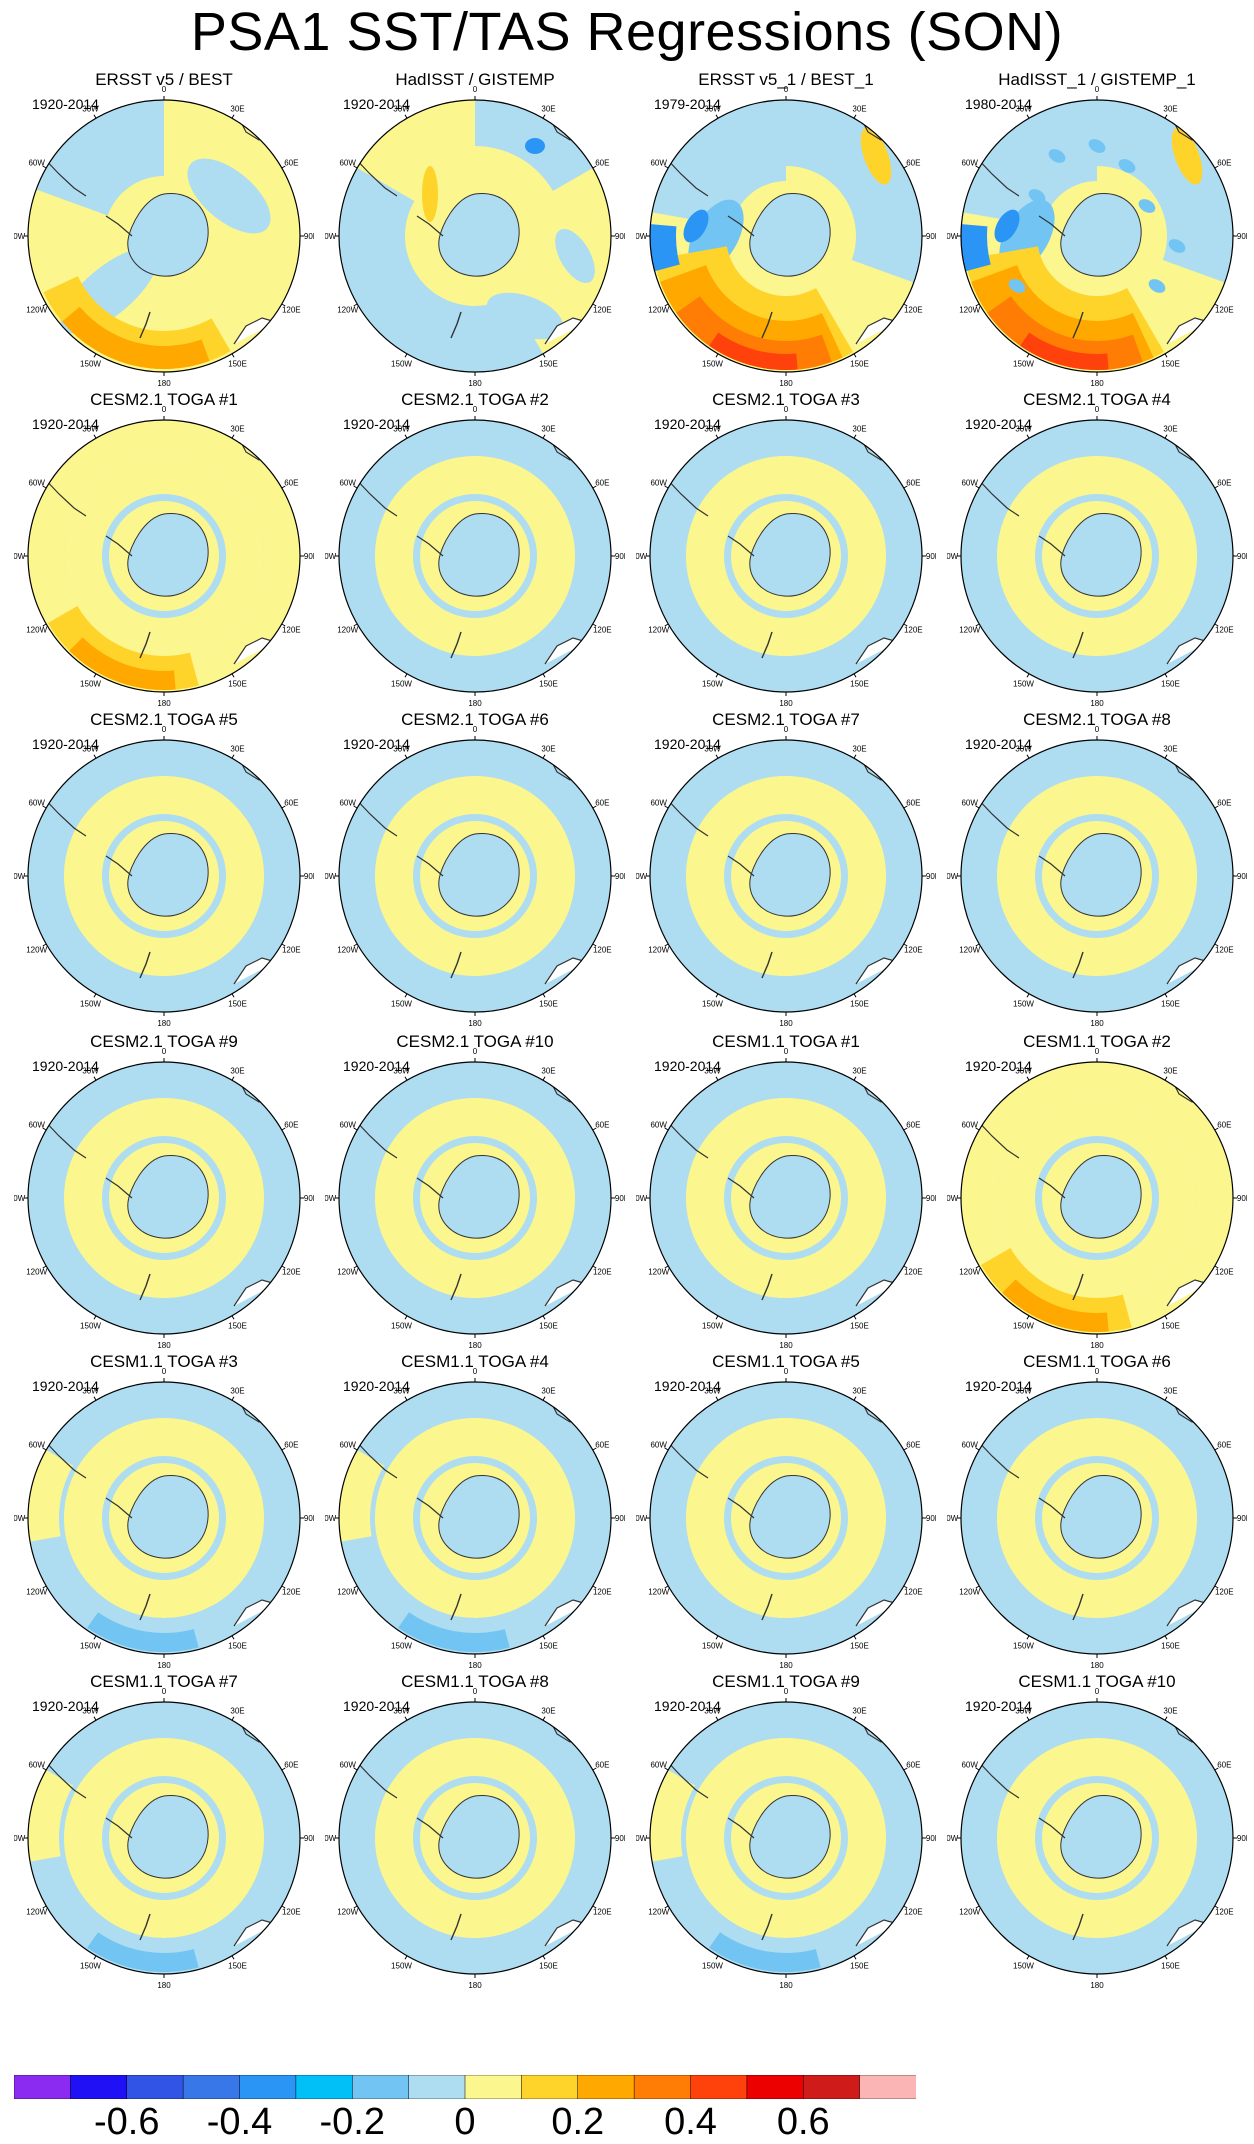  I want to click on panel-title: CESM2.1 TOGA #6, so click(475, 719).